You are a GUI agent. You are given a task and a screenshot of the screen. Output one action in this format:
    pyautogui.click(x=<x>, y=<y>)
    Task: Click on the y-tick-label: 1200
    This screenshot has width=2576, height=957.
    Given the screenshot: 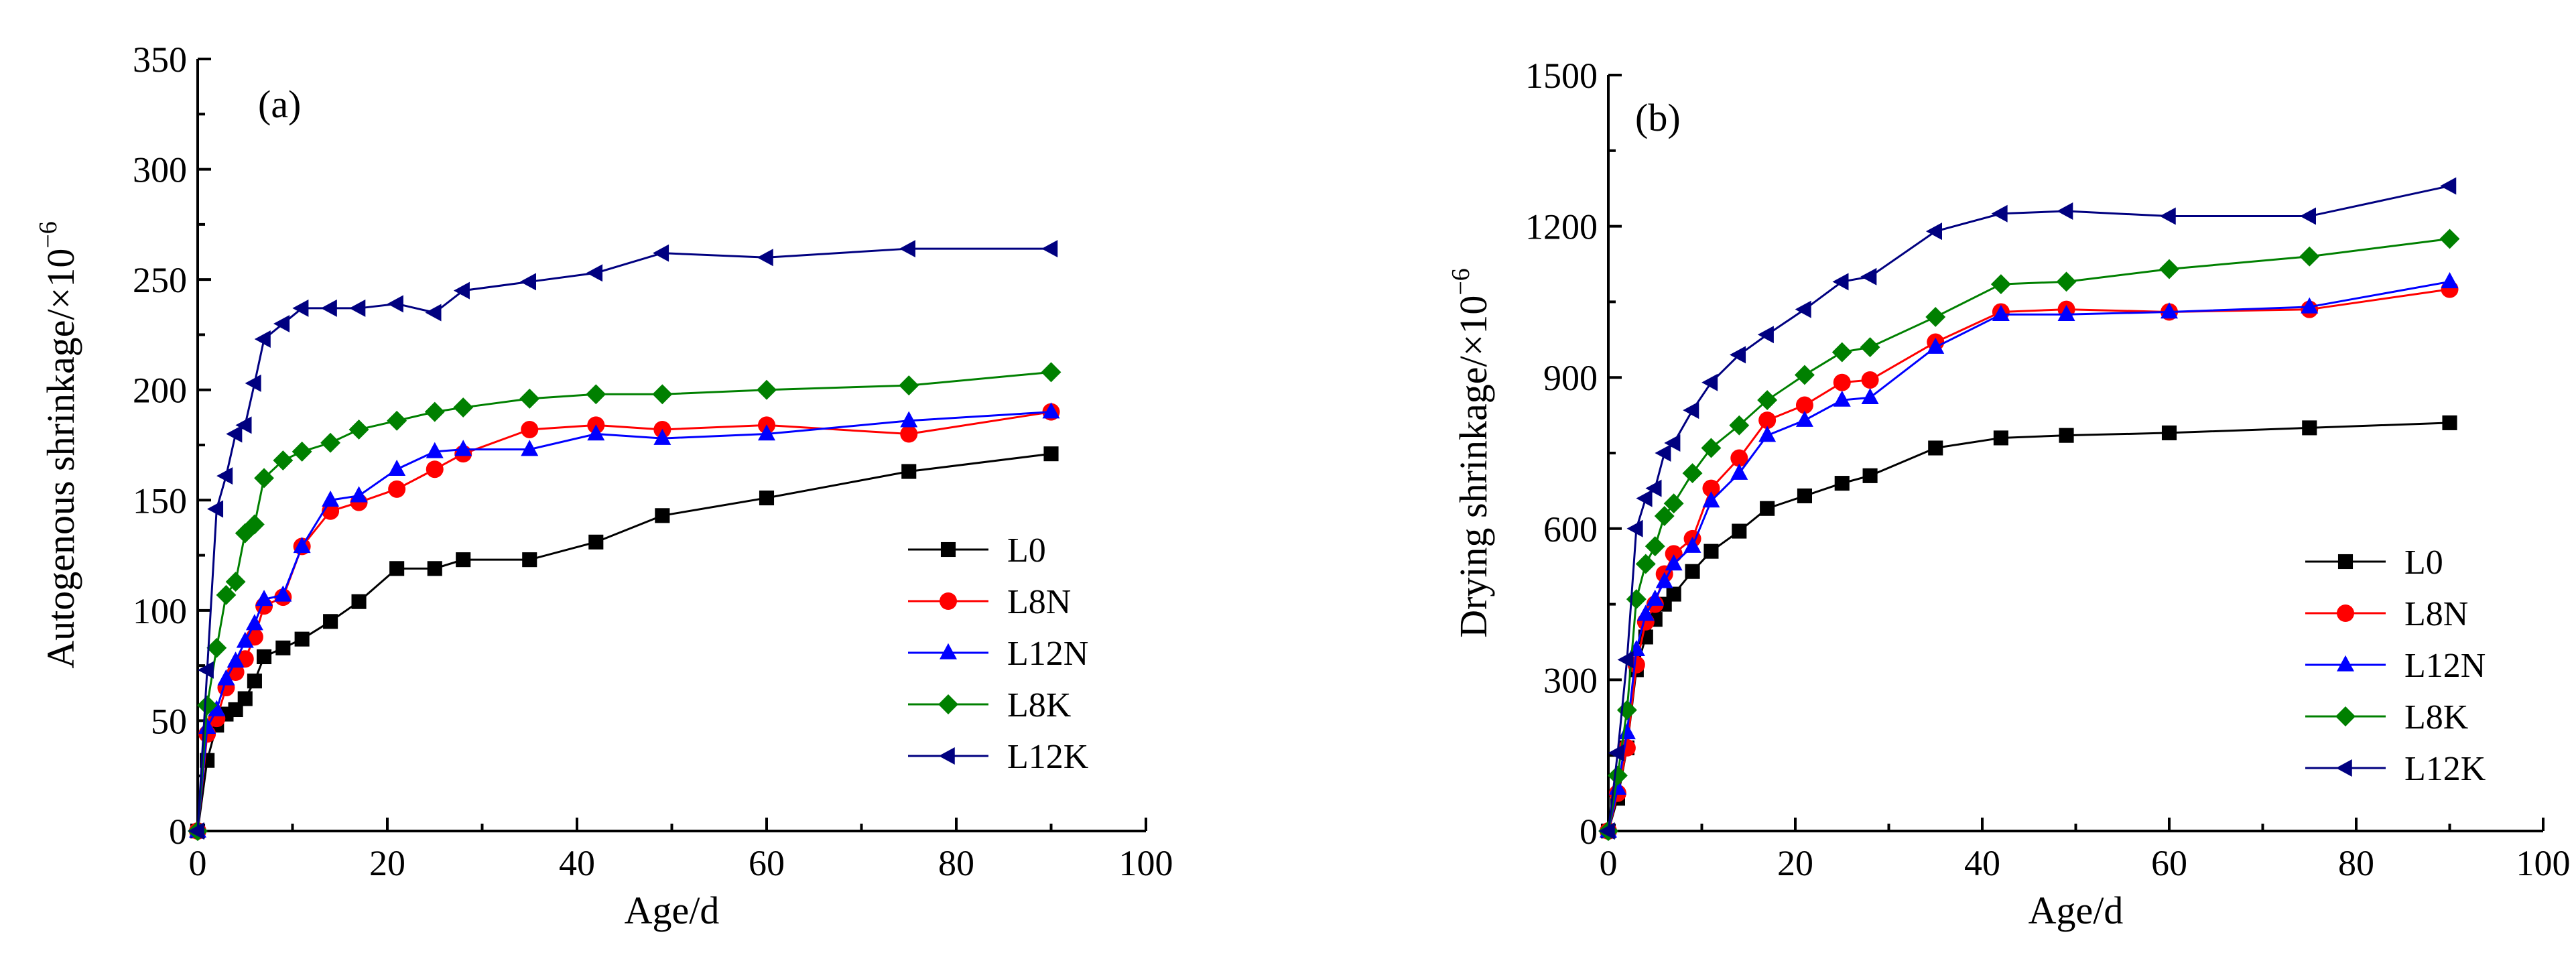 What is the action you would take?
    pyautogui.click(x=1561, y=227)
    